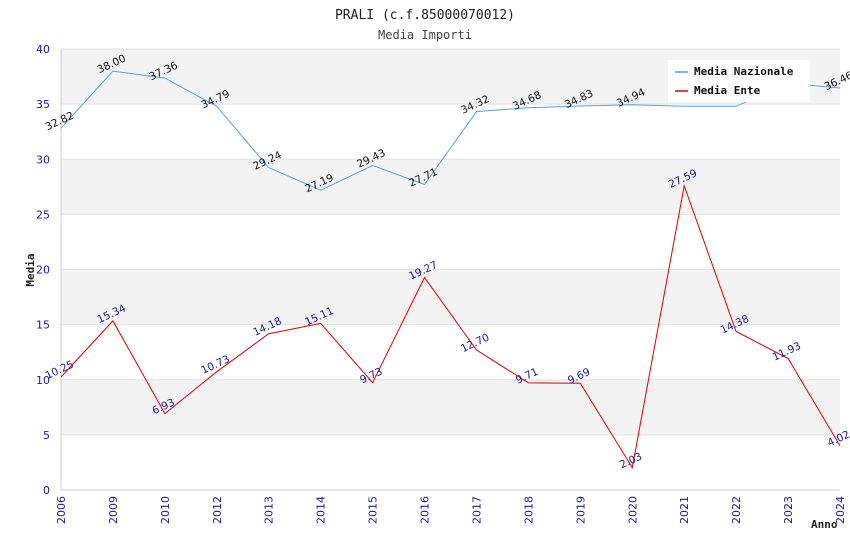  I want to click on x-tick-label: 2022, so click(736, 510).